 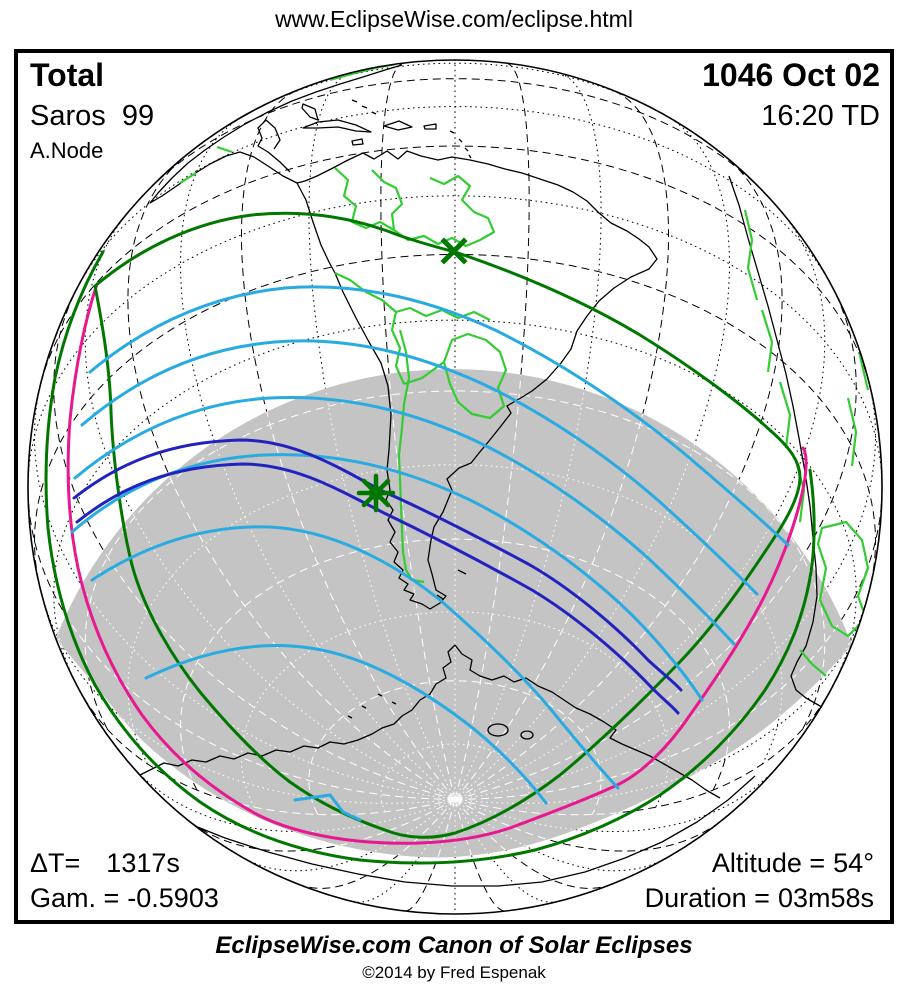 I want to click on gamma-value: -0.5903, so click(x=173, y=898).